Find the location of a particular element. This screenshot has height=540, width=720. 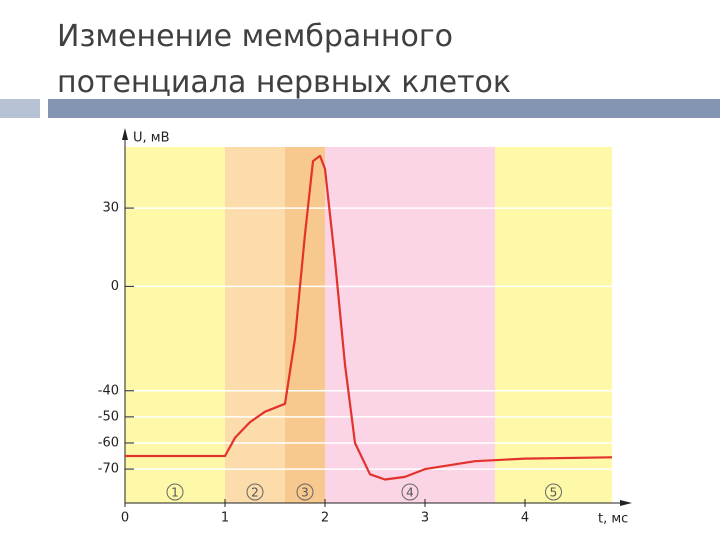

x-tick-label: 3 is located at coordinates (425, 518).